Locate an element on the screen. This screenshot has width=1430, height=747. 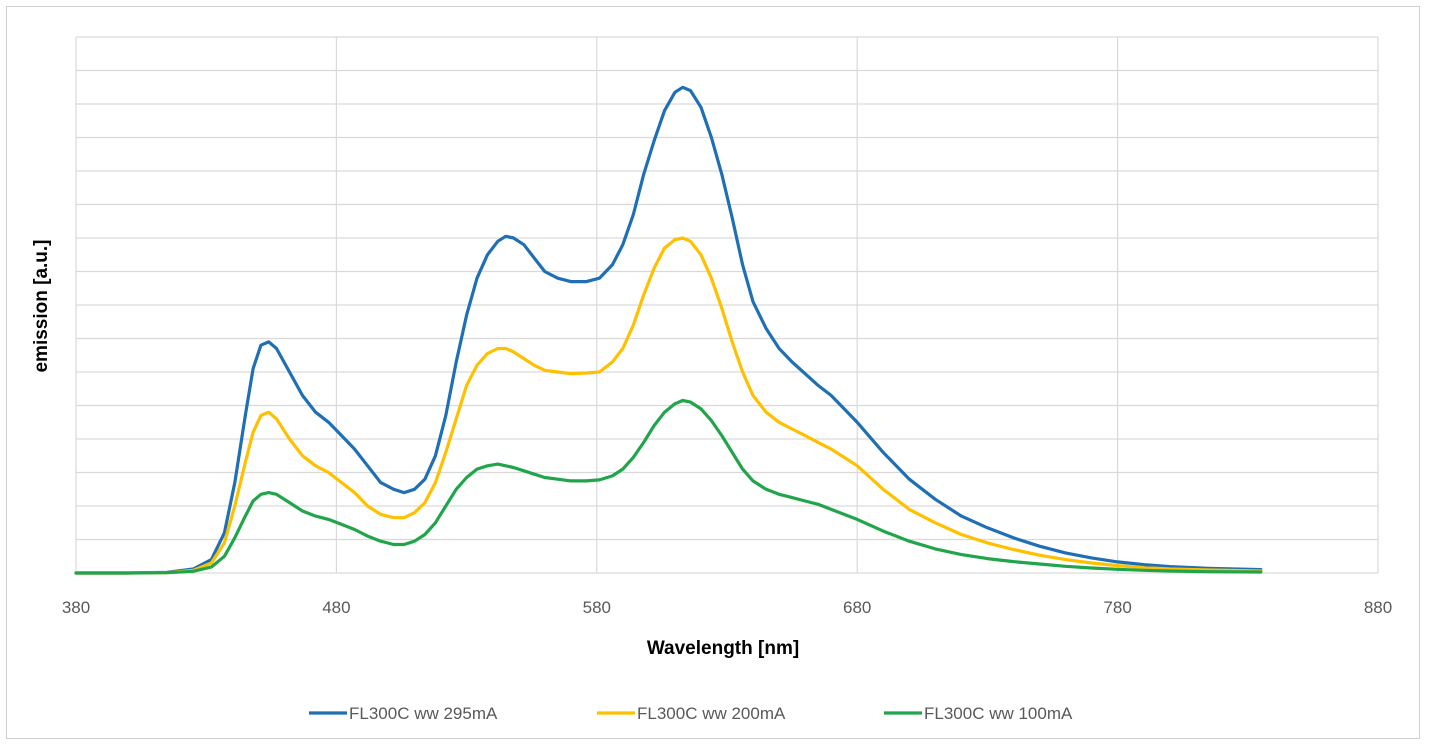
y-axis-label: emission [a.u.] is located at coordinates (41, 305).